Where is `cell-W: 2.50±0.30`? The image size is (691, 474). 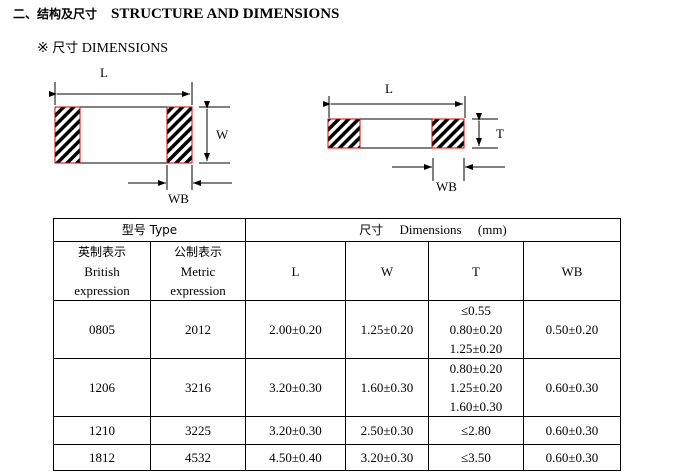 cell-W: 2.50±0.30 is located at coordinates (387, 430).